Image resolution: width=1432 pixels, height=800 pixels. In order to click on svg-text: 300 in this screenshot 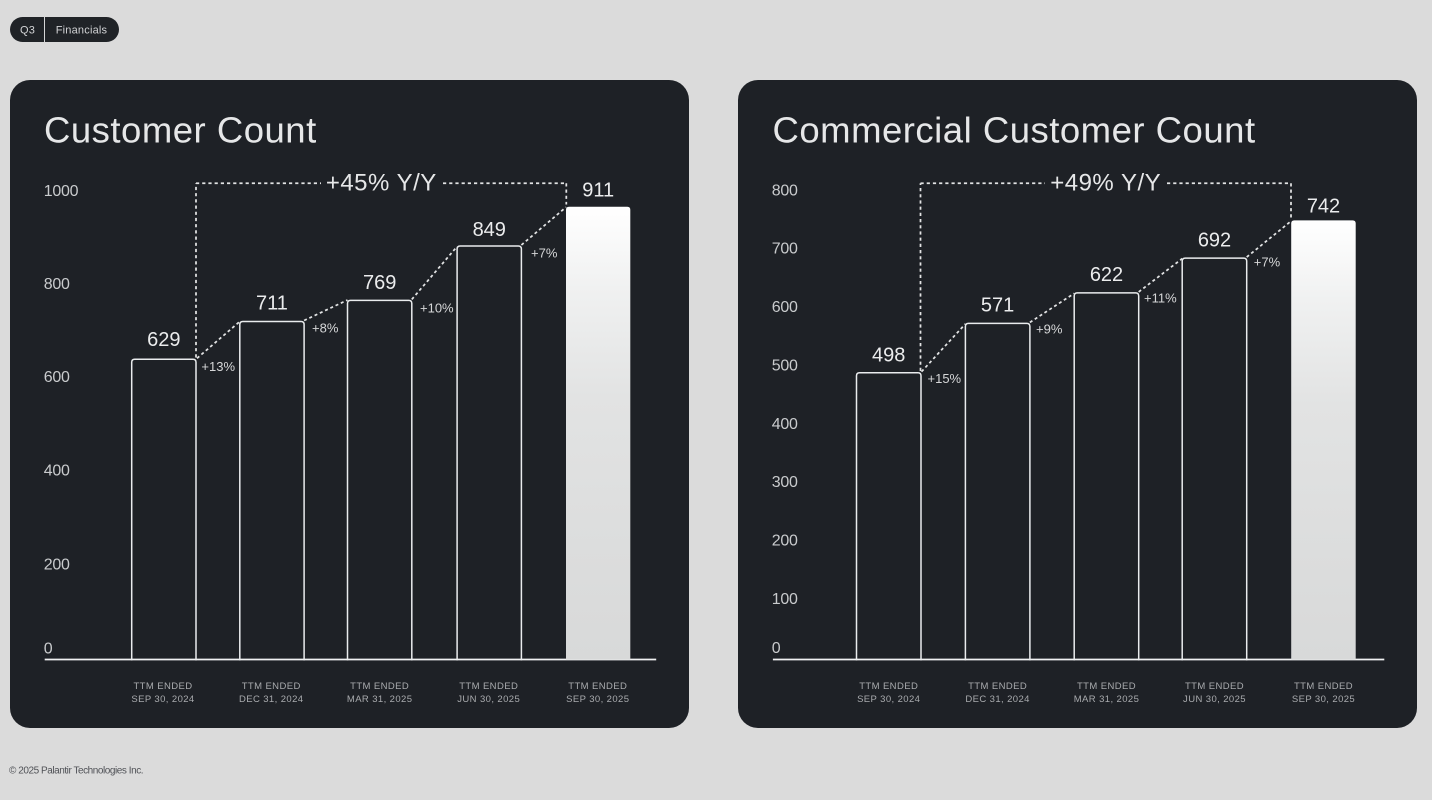, I will do `click(785, 482)`.